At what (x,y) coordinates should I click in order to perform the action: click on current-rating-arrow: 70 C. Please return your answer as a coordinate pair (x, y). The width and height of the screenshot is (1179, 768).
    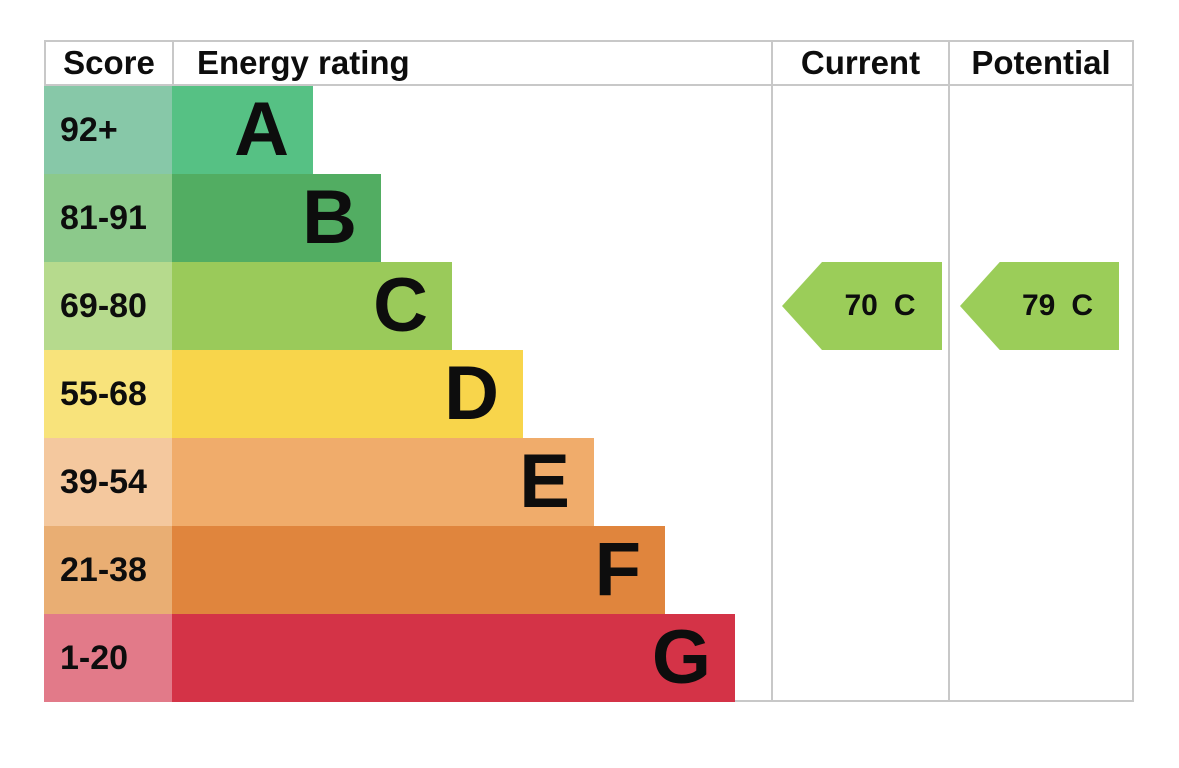
    Looking at the image, I should click on (862, 306).